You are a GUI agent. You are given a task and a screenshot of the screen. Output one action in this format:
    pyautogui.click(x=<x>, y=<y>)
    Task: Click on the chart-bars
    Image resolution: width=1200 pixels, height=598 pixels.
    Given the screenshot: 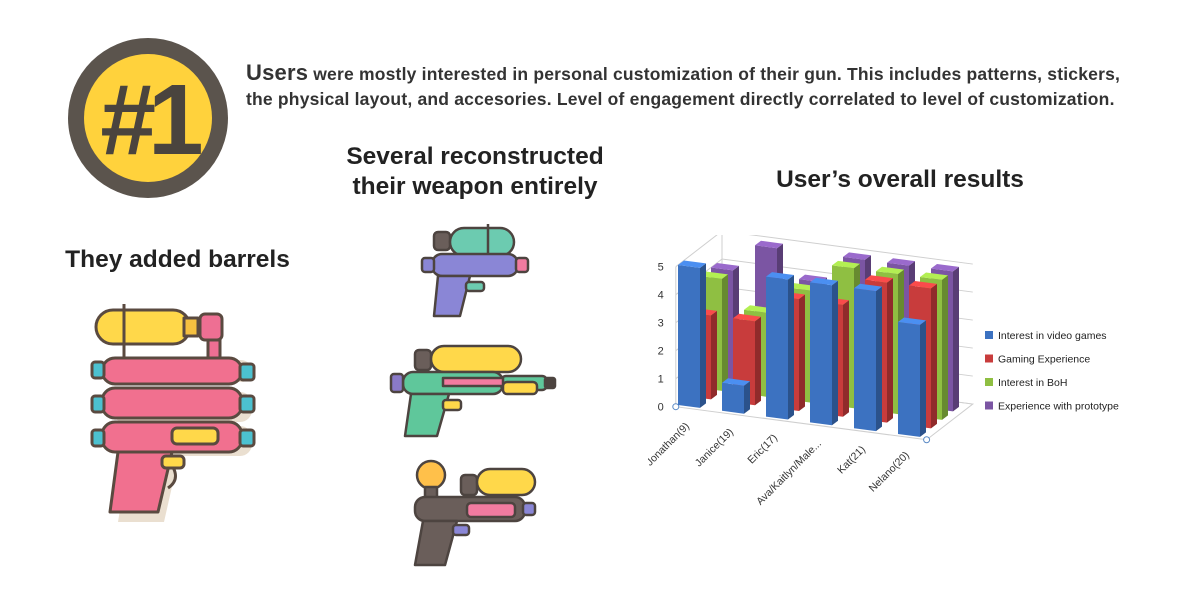 What is the action you would take?
    pyautogui.click(x=818, y=338)
    